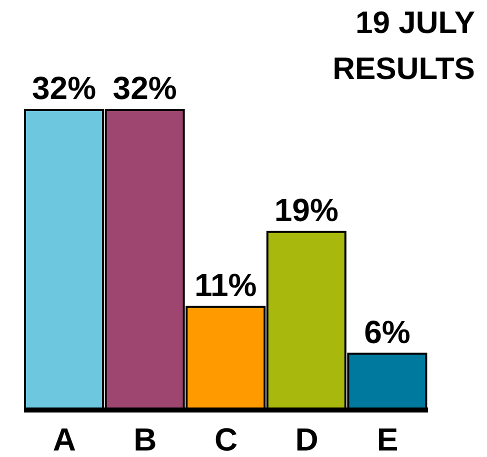 The height and width of the screenshot is (457, 487). I want to click on x-tick-label: B, so click(145, 439).